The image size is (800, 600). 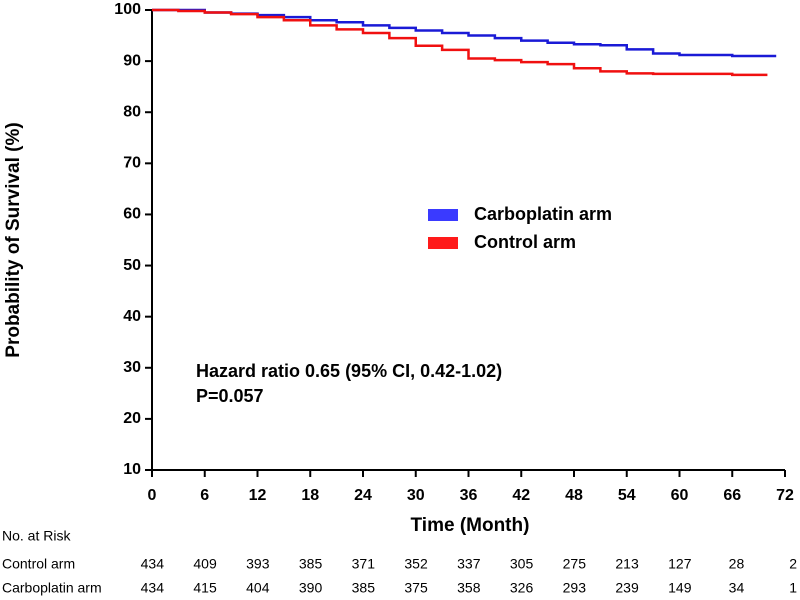 What do you see at coordinates (416, 564) in the screenshot?
I see `risk-value: 352` at bounding box center [416, 564].